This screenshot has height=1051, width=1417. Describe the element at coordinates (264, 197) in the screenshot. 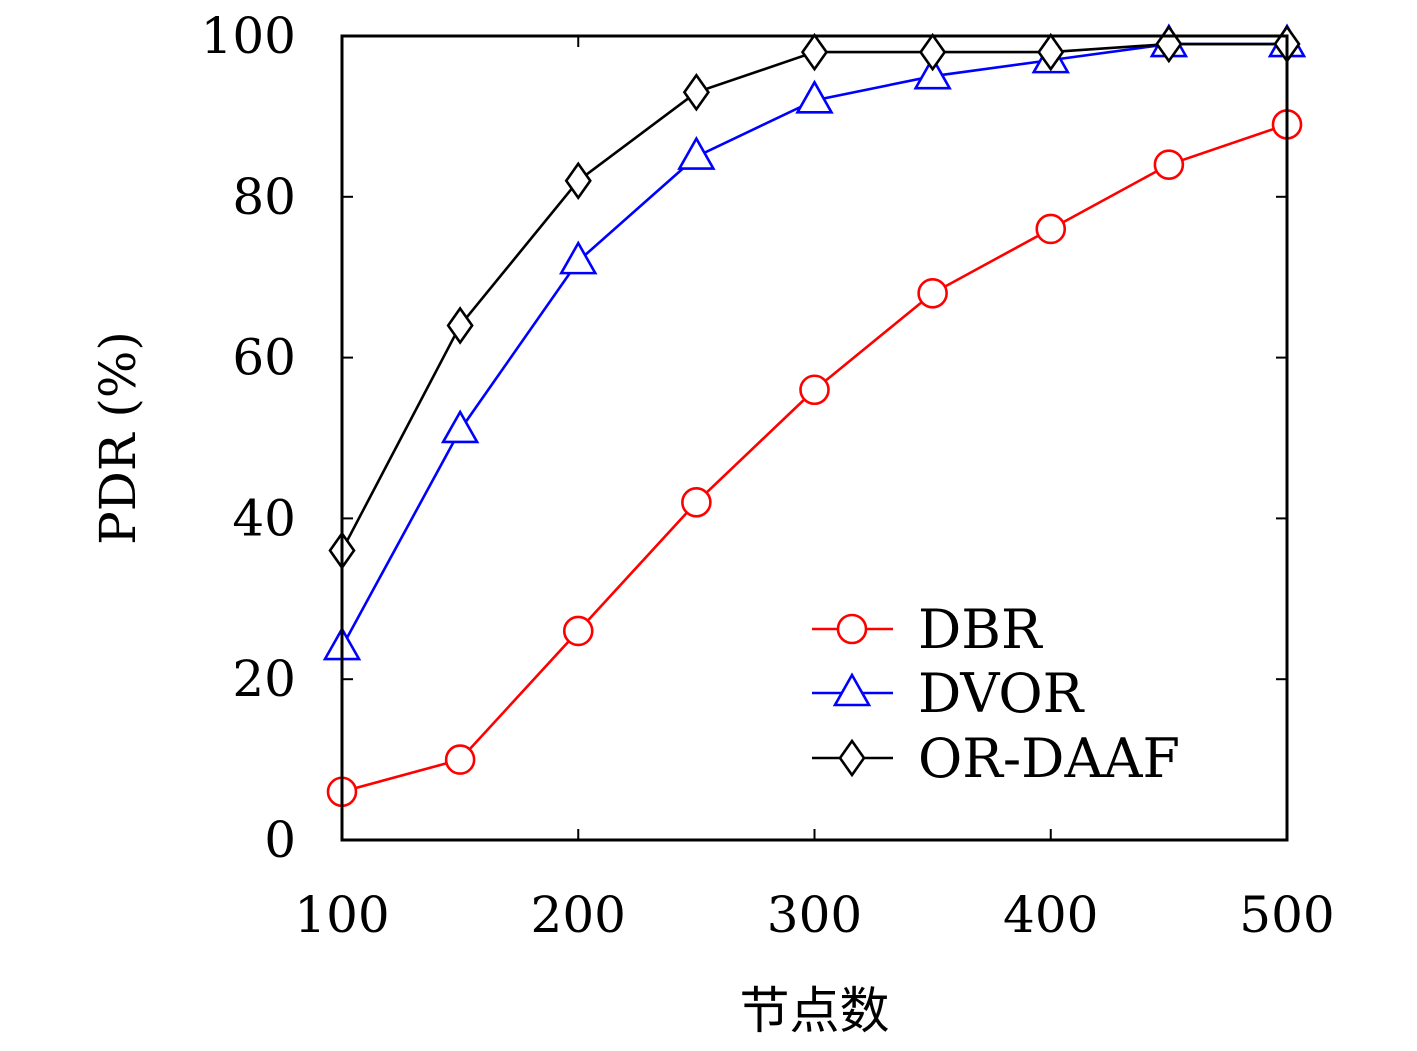

I see `y-tick-label: 80` at that location.